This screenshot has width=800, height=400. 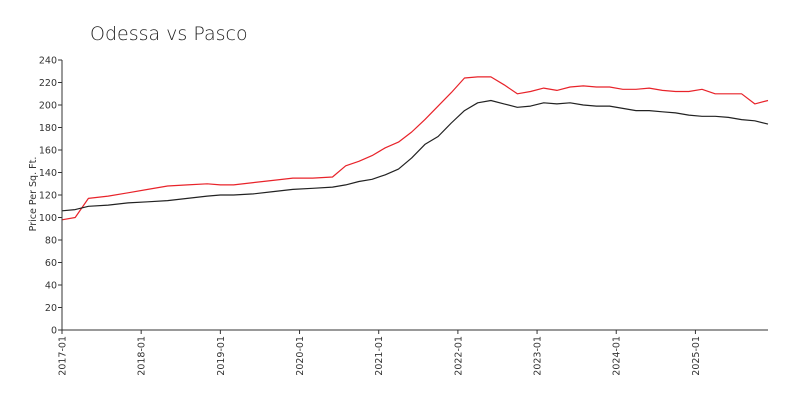 I want to click on x-tick-label: 2024-01, so click(x=617, y=356).